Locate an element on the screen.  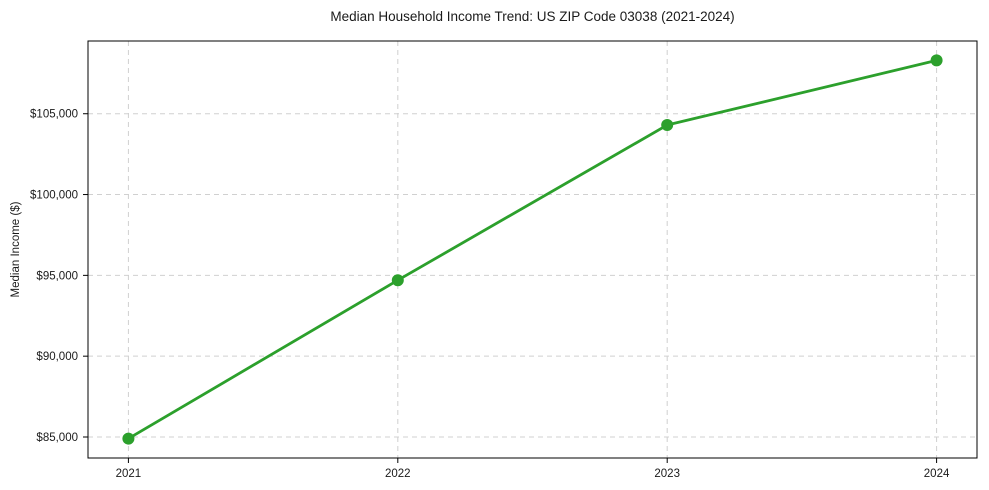
data-point-2021 is located at coordinates (128, 438).